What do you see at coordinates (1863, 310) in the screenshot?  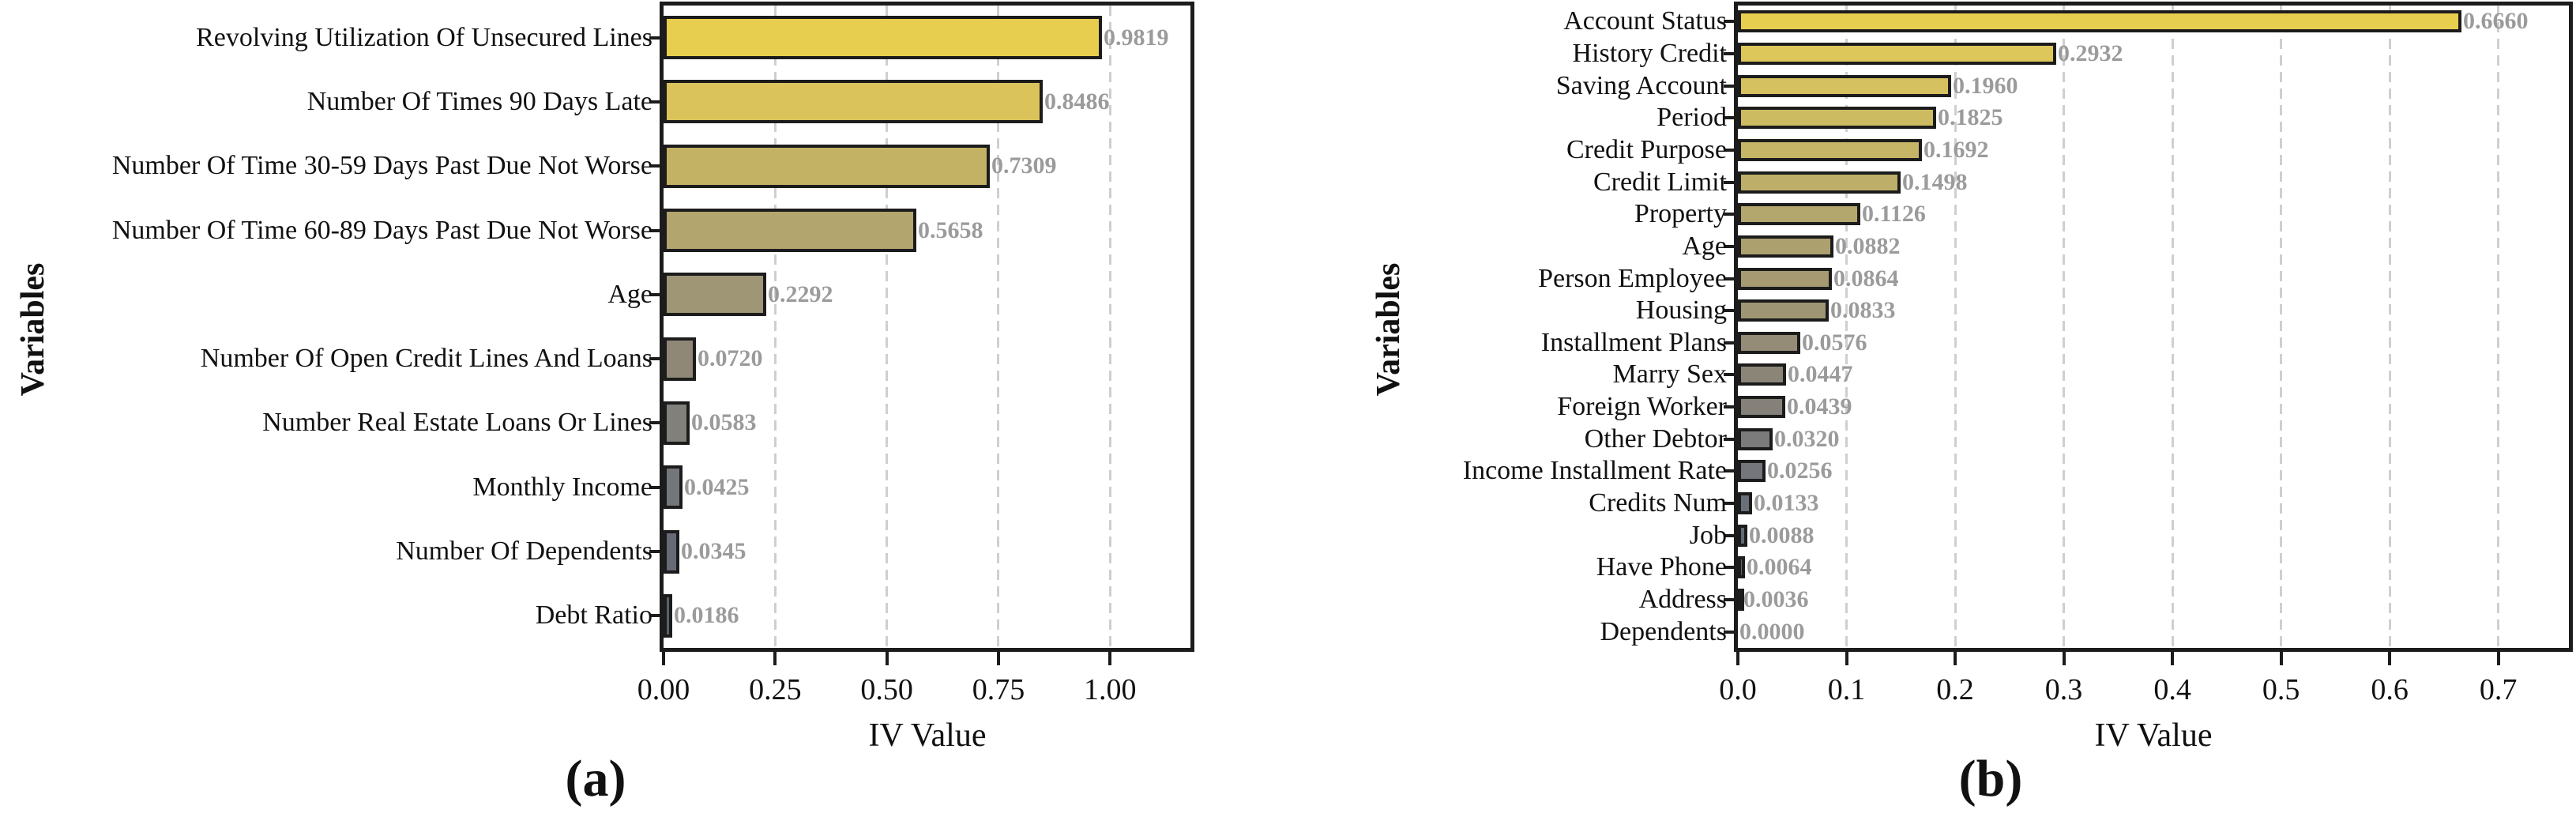 I see `bar-value-label: 0.0833` at bounding box center [1863, 310].